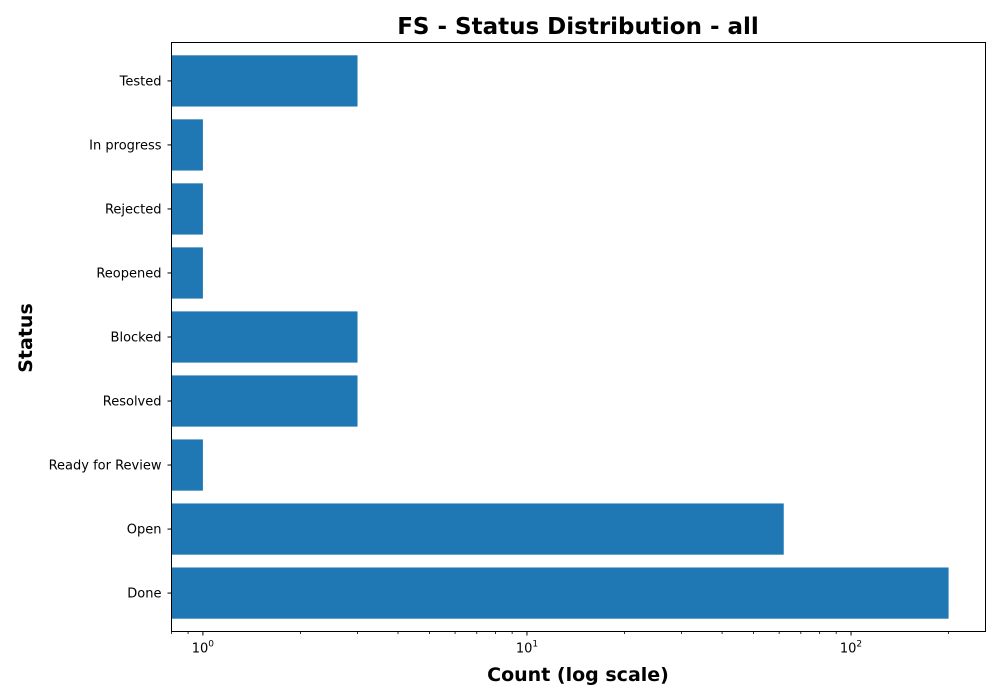 Image resolution: width=1000 pixels, height=700 pixels. What do you see at coordinates (203, 648) in the screenshot?
I see `x-tick-label: 100` at bounding box center [203, 648].